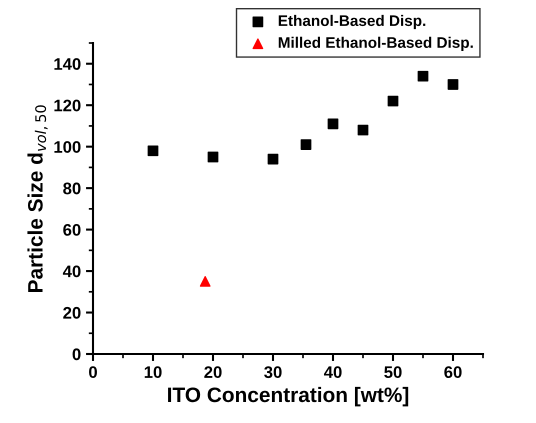 Image resolution: width=536 pixels, height=423 pixels. I want to click on y-tick-label: 40, so click(71, 271).